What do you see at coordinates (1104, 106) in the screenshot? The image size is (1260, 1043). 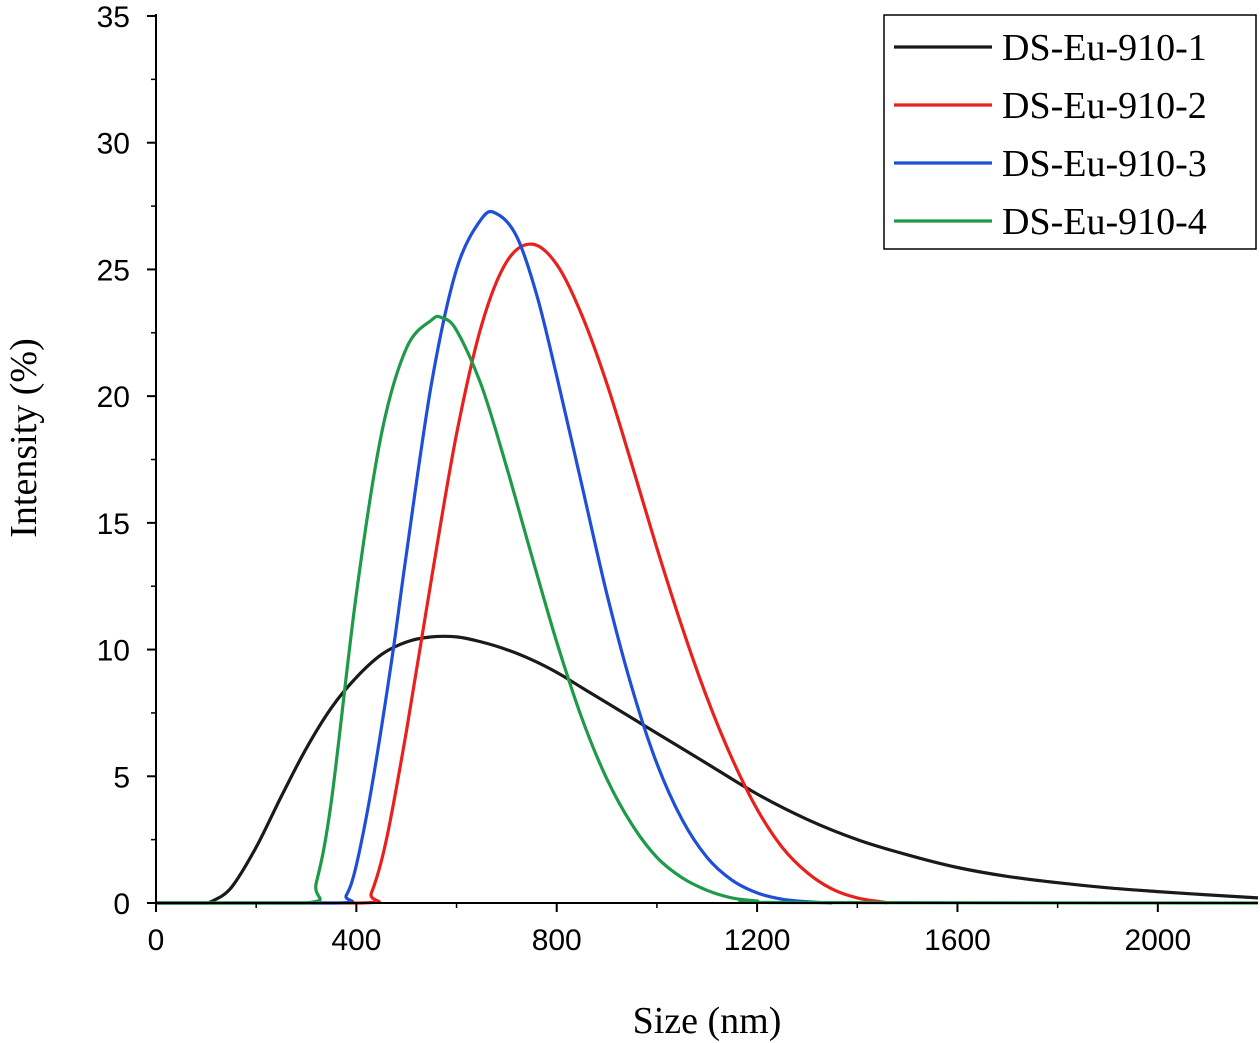 I see `legend-label-2: DS-Eu-910-2` at bounding box center [1104, 106].